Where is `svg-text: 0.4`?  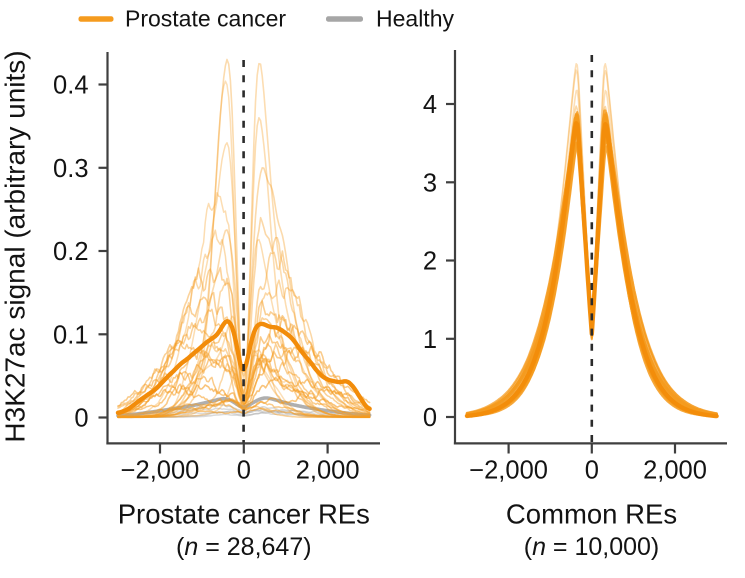 svg-text: 0.4 is located at coordinates (70, 86).